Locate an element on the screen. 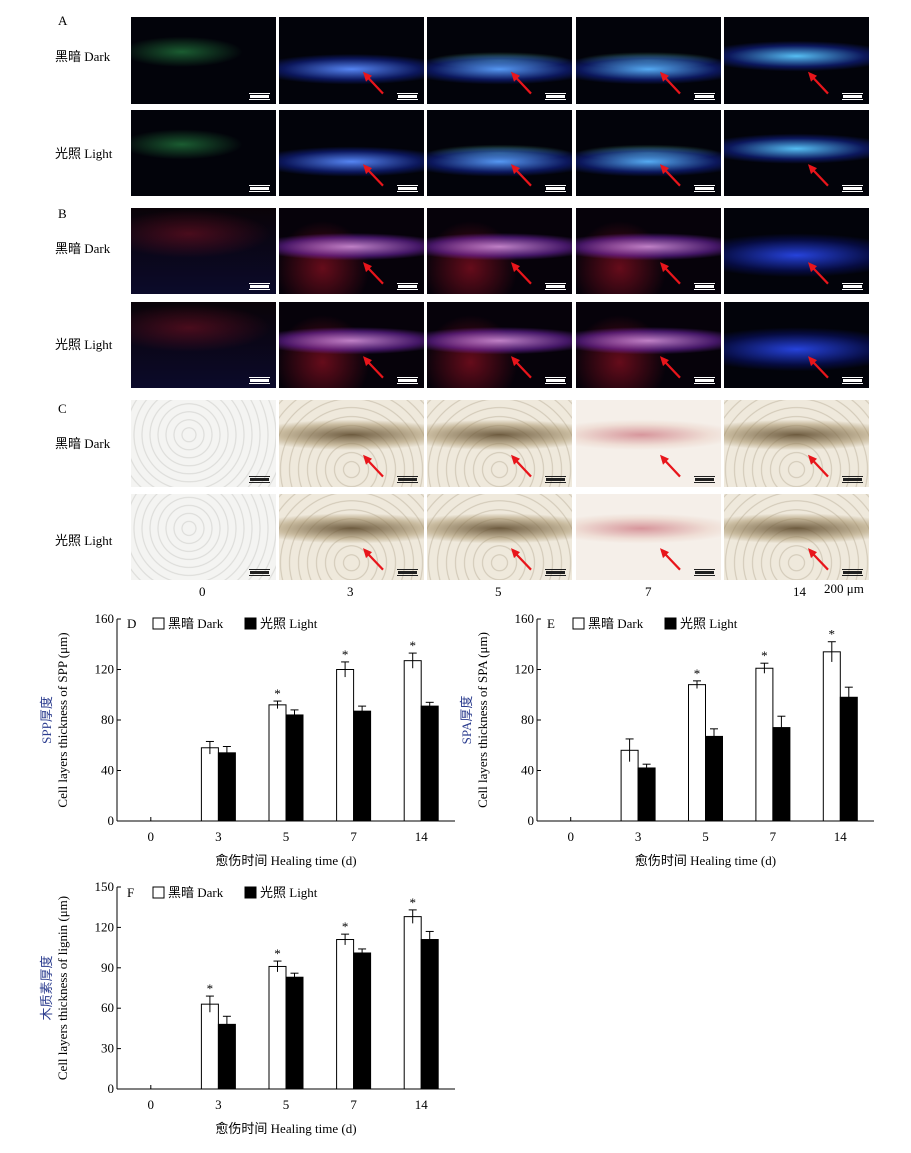 The height and width of the screenshot is (1153, 911). y-tick-label: 90 is located at coordinates (107, 967).